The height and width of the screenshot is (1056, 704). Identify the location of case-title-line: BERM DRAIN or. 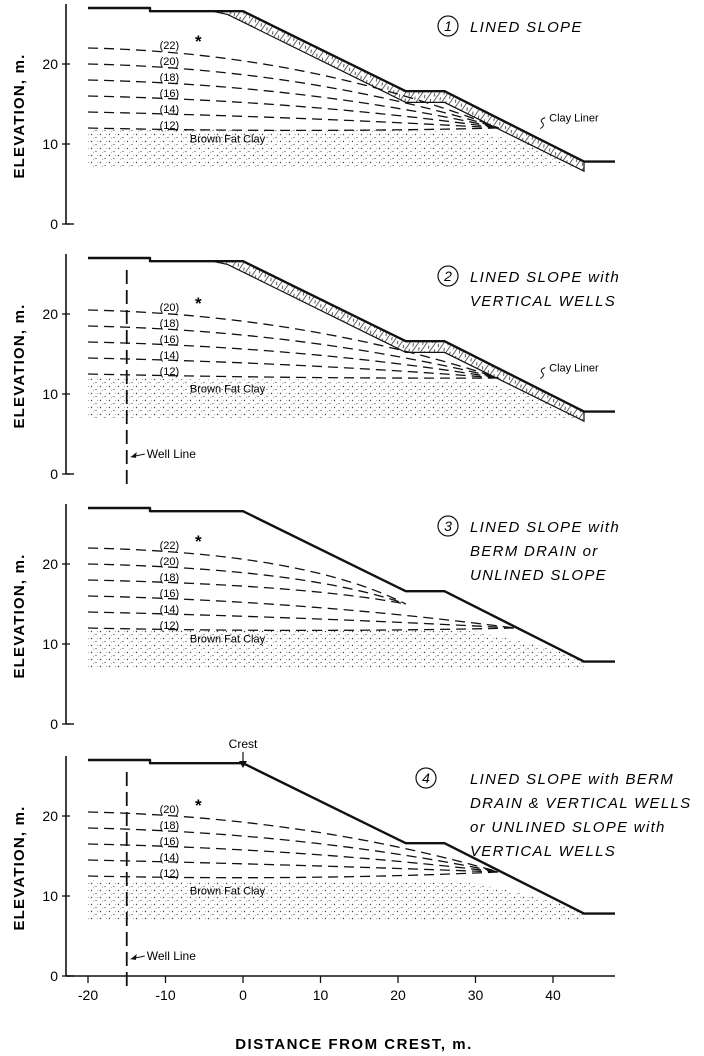
(534, 551).